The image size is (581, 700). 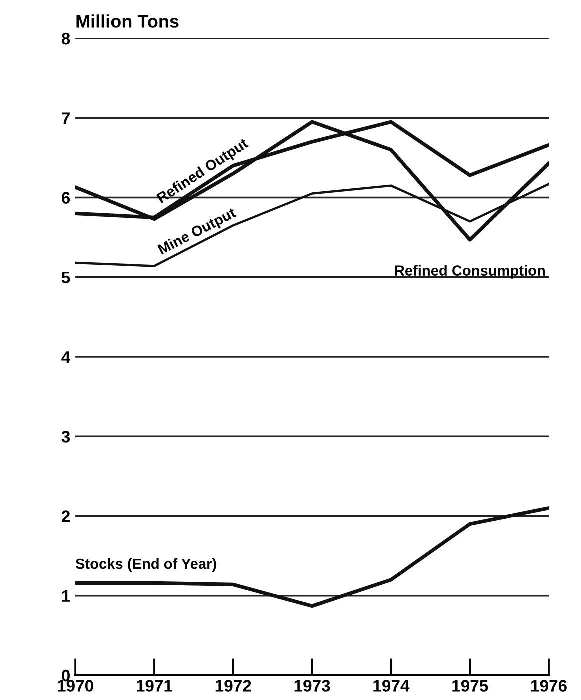 I want to click on series-label: Stocks (End of Year), so click(x=146, y=565).